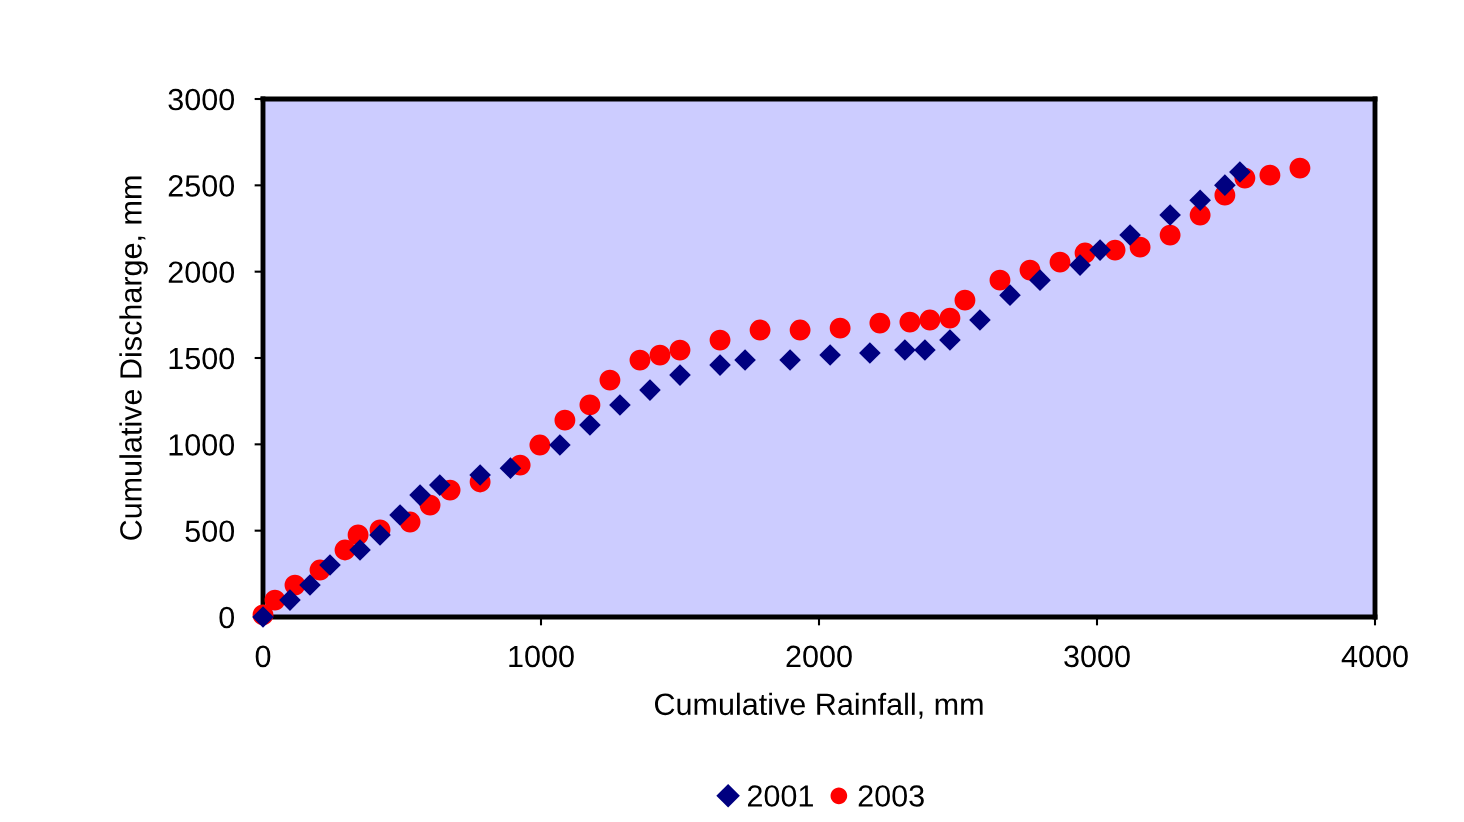 This screenshot has width=1464, height=822. What do you see at coordinates (819, 656) in the screenshot?
I see `x-tick-label: 2000` at bounding box center [819, 656].